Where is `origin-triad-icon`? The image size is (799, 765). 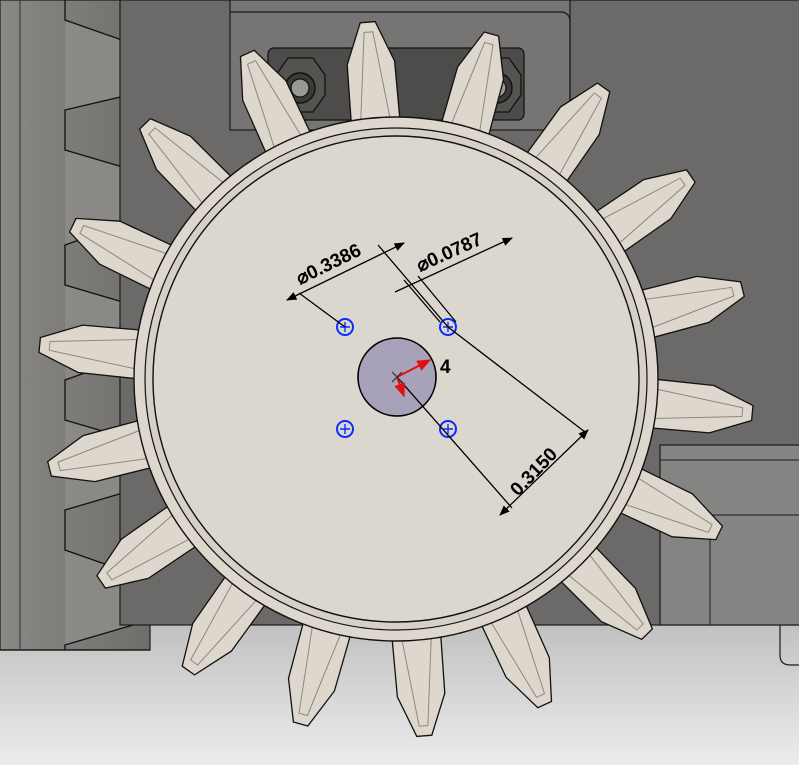
origin-triad-icon is located at coordinates (411, 378).